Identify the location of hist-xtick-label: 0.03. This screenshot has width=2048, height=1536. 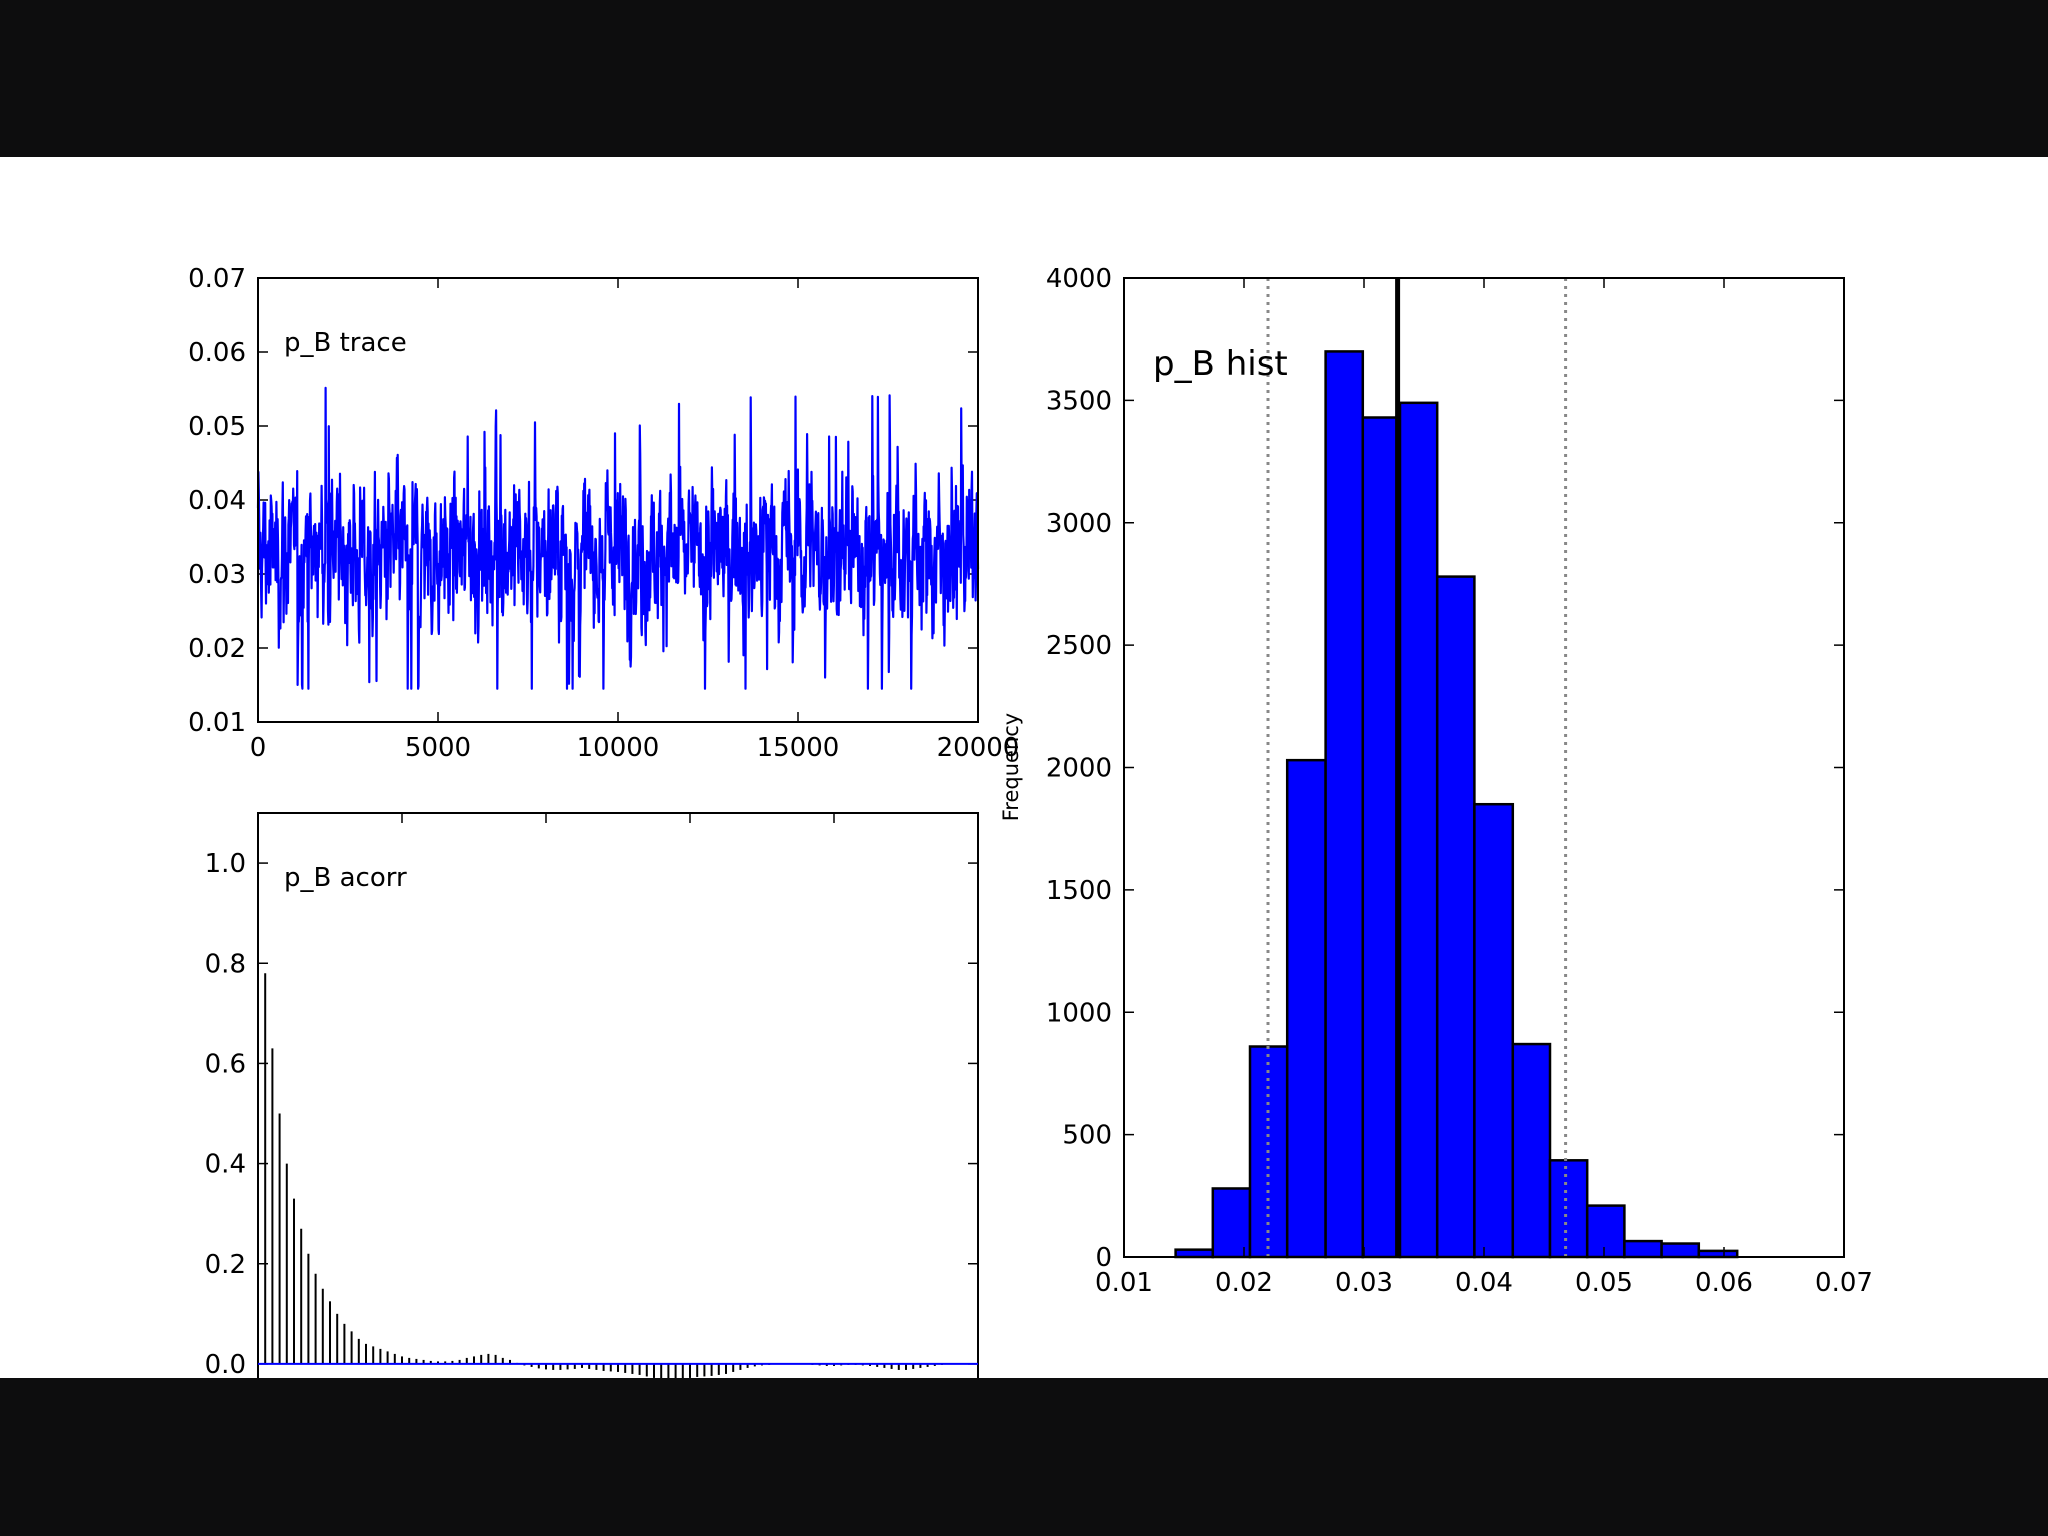
(1364, 1283).